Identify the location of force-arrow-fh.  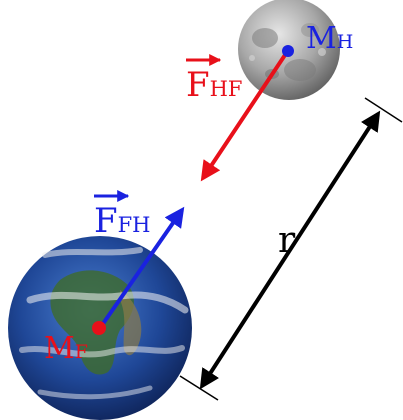
(141, 268).